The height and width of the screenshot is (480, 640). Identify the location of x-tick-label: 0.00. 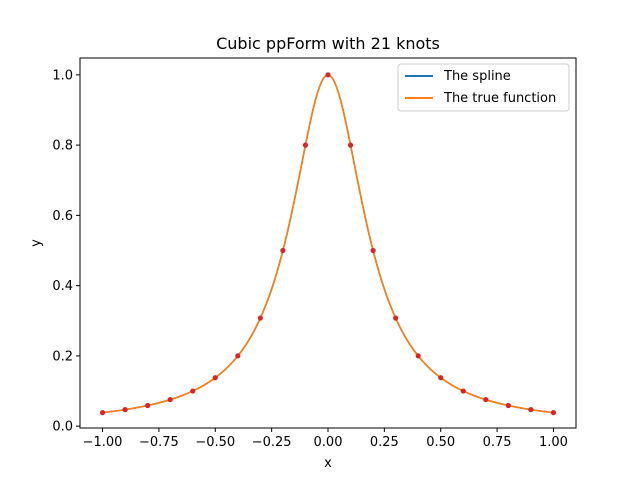
(328, 442).